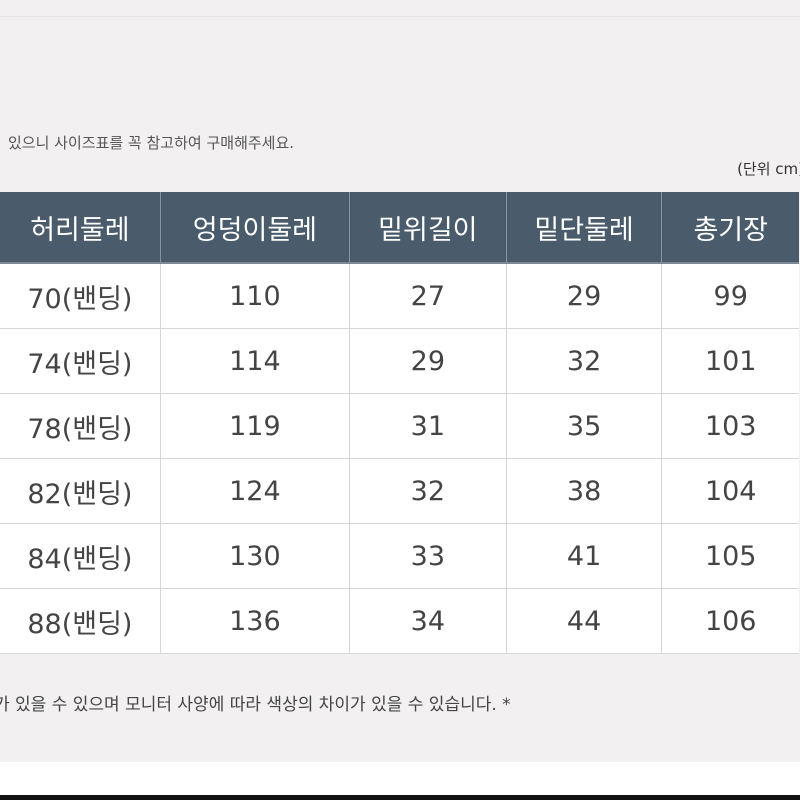 The width and height of the screenshot is (800, 800). I want to click on table-cell: 88(밴딩), so click(80, 621).